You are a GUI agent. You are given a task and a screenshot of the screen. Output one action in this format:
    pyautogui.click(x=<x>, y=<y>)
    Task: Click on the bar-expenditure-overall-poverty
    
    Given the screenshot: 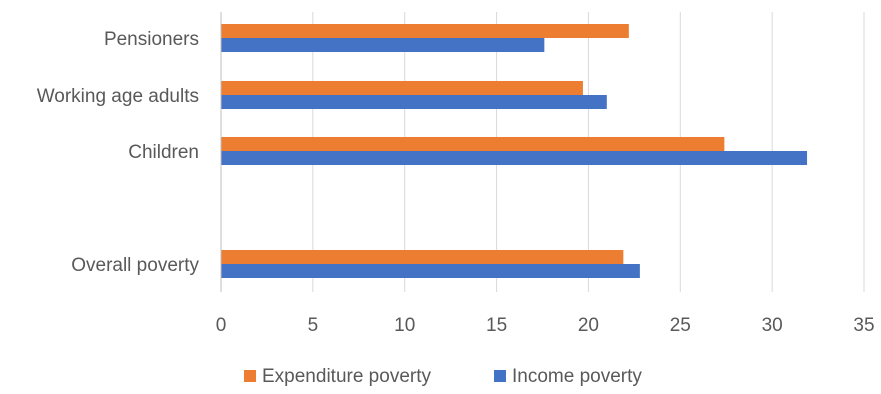 What is the action you would take?
    pyautogui.click(x=422, y=257)
    